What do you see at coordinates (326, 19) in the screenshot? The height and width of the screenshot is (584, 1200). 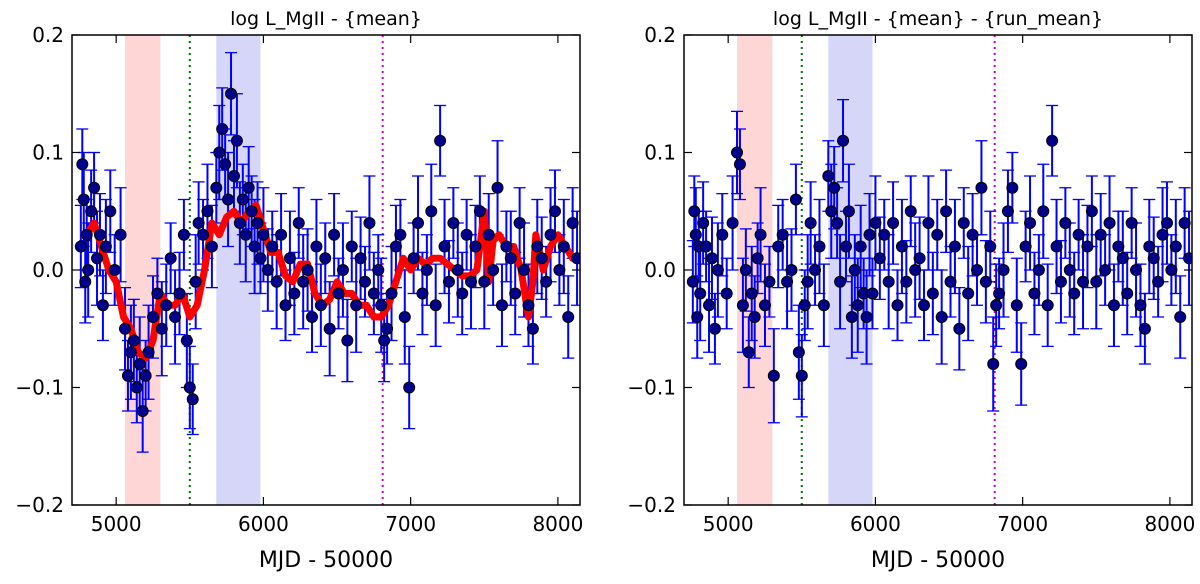 I see `chart-title: log L_MgII - {mean}` at bounding box center [326, 19].